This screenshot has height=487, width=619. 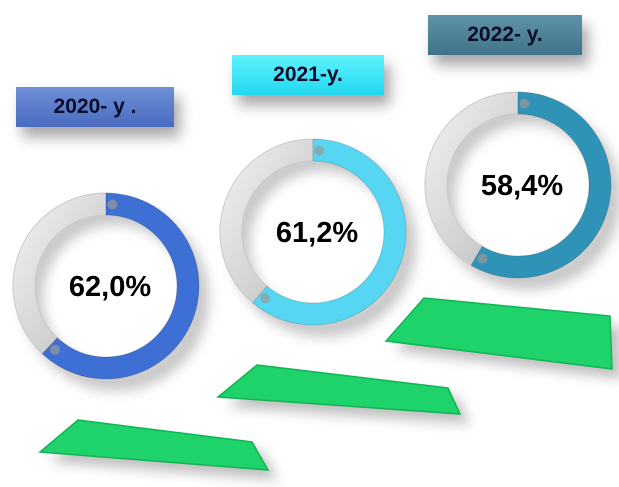 I want to click on year-label-2021: 2021-y., so click(x=308, y=75).